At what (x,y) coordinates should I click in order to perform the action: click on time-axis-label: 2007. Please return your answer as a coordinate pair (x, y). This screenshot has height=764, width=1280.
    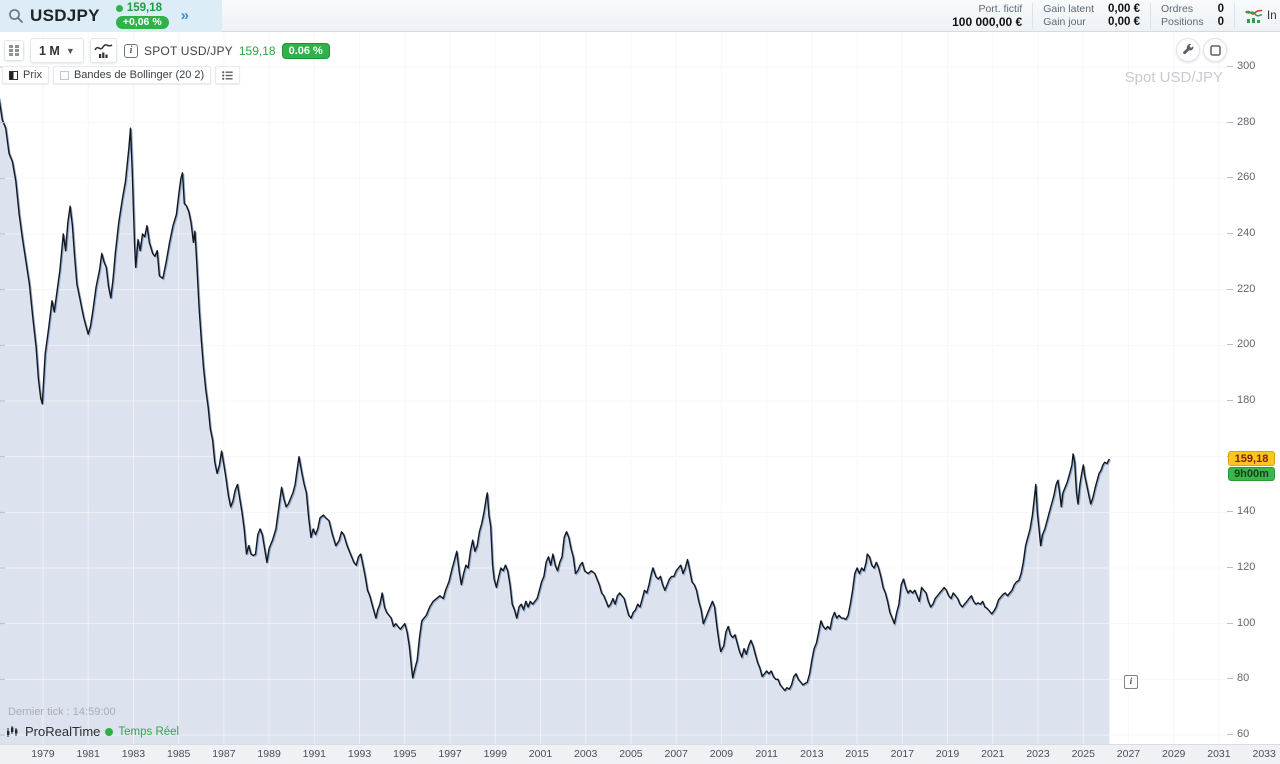
    Looking at the image, I should click on (676, 754).